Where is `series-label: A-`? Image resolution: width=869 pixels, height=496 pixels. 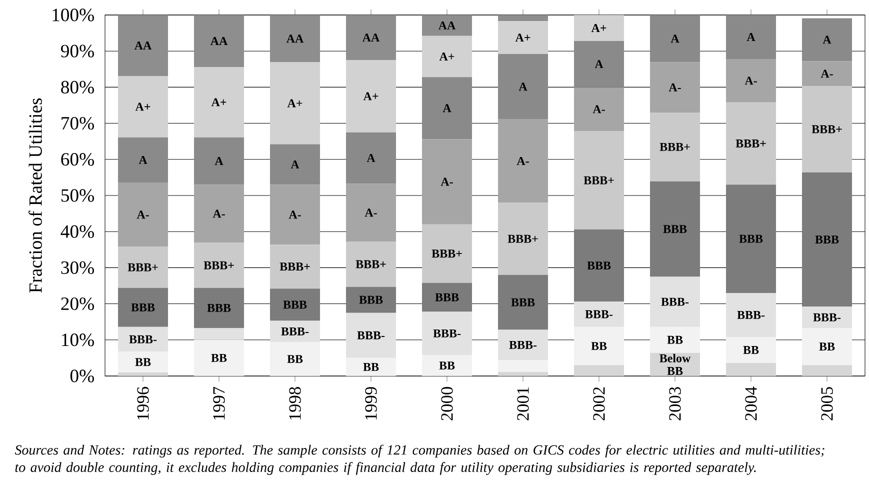
series-label: A- is located at coordinates (826, 74).